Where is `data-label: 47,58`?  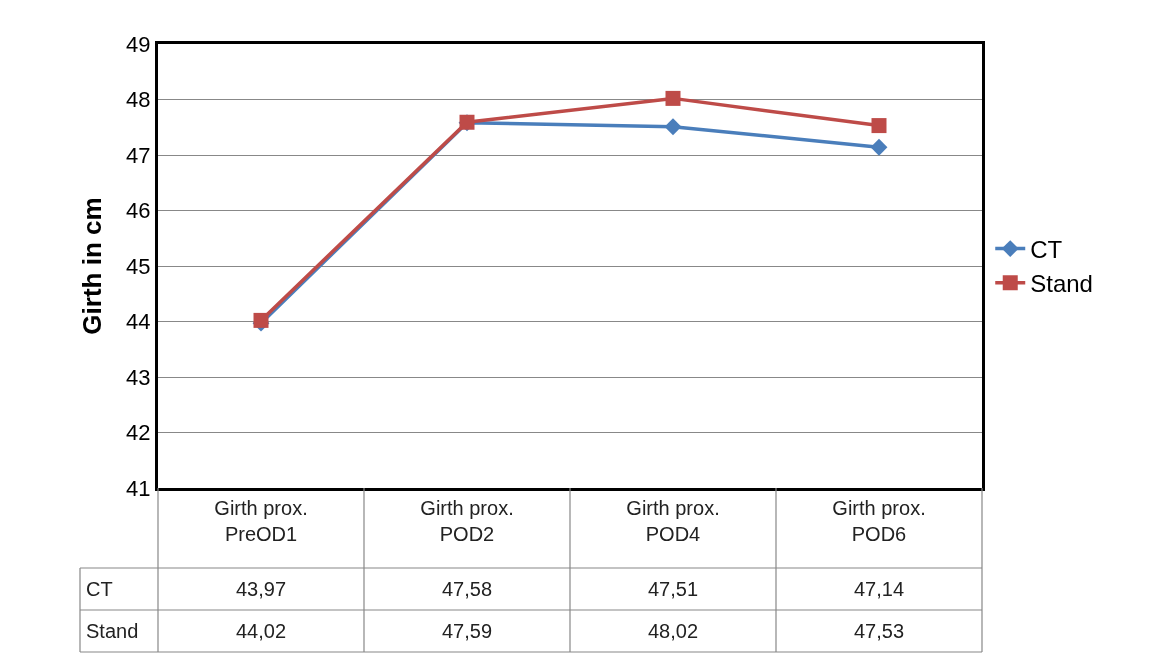
data-label: 47,58 is located at coordinates (467, 589).